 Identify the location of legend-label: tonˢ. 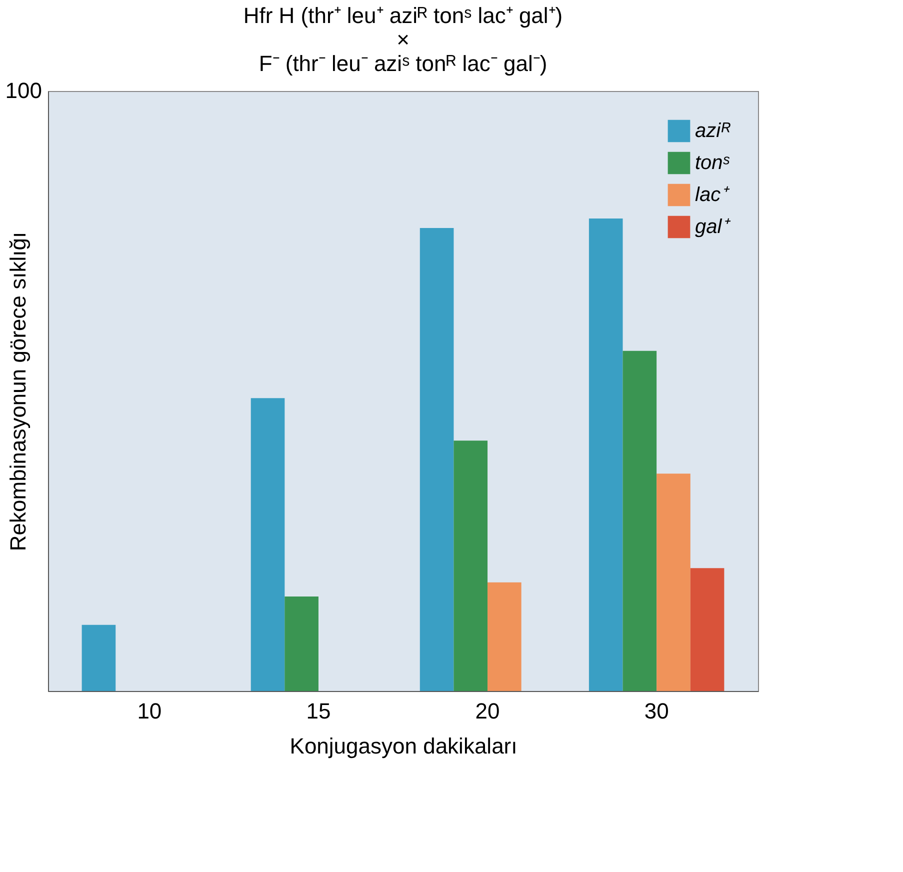
(712, 163).